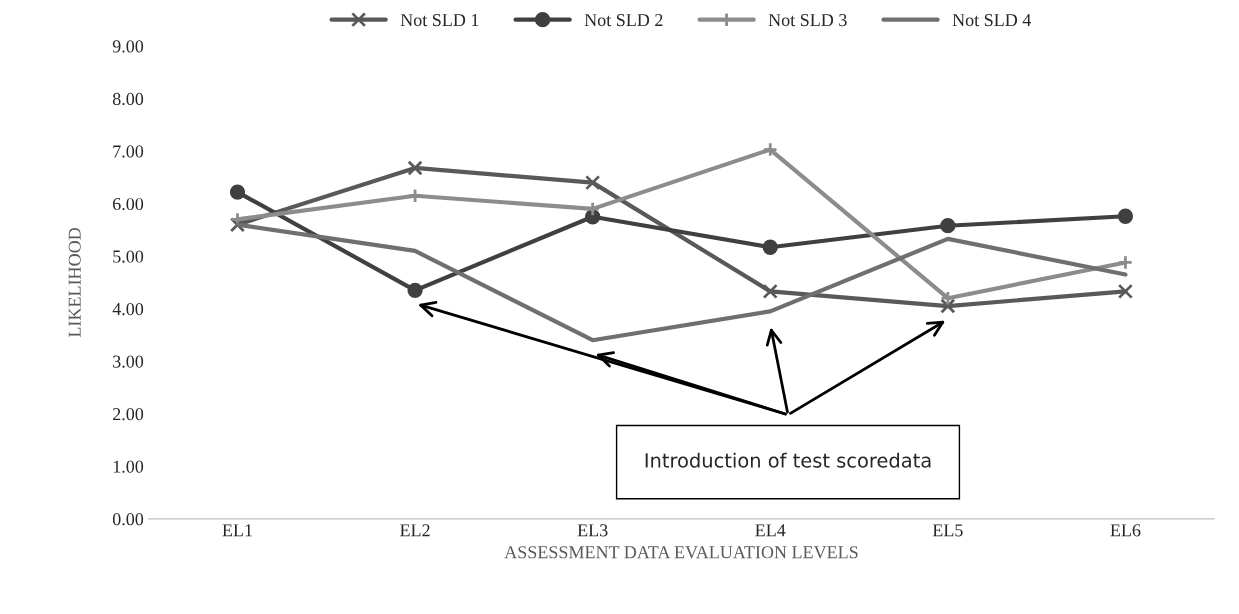 The height and width of the screenshot is (614, 1239). Describe the element at coordinates (592, 530) in the screenshot. I see `x-tick-label: EL3` at that location.